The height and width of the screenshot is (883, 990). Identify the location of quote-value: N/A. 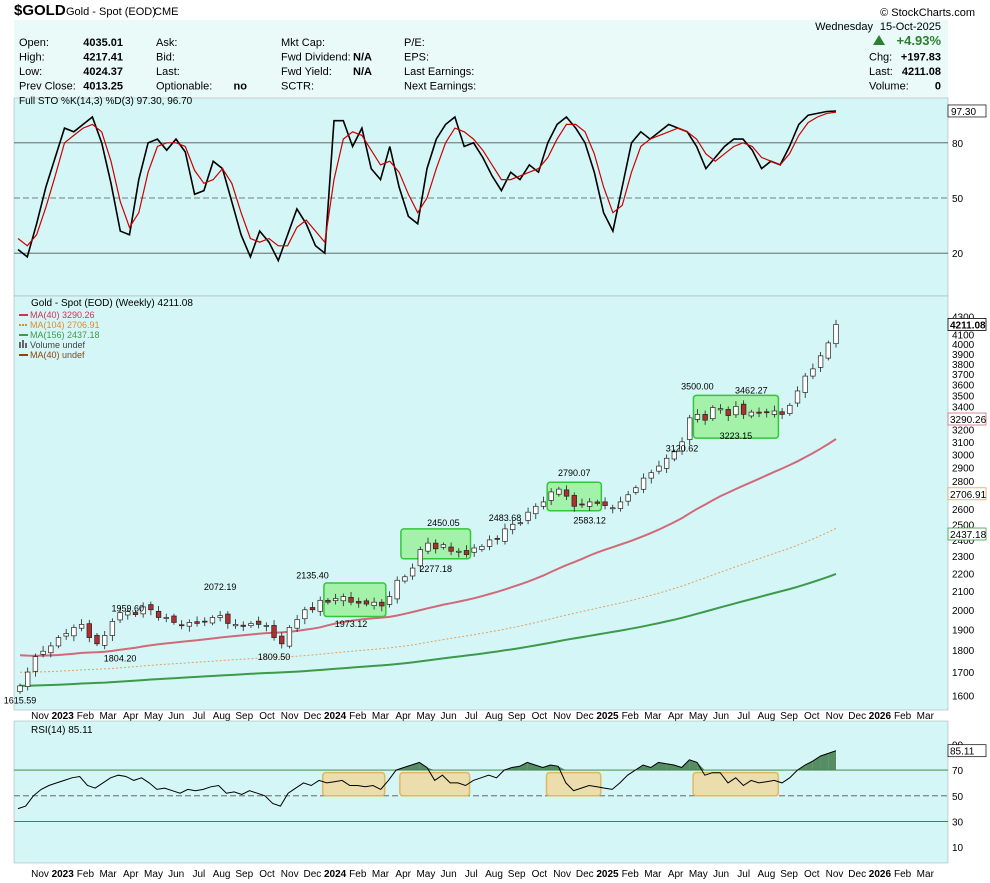
(362, 72).